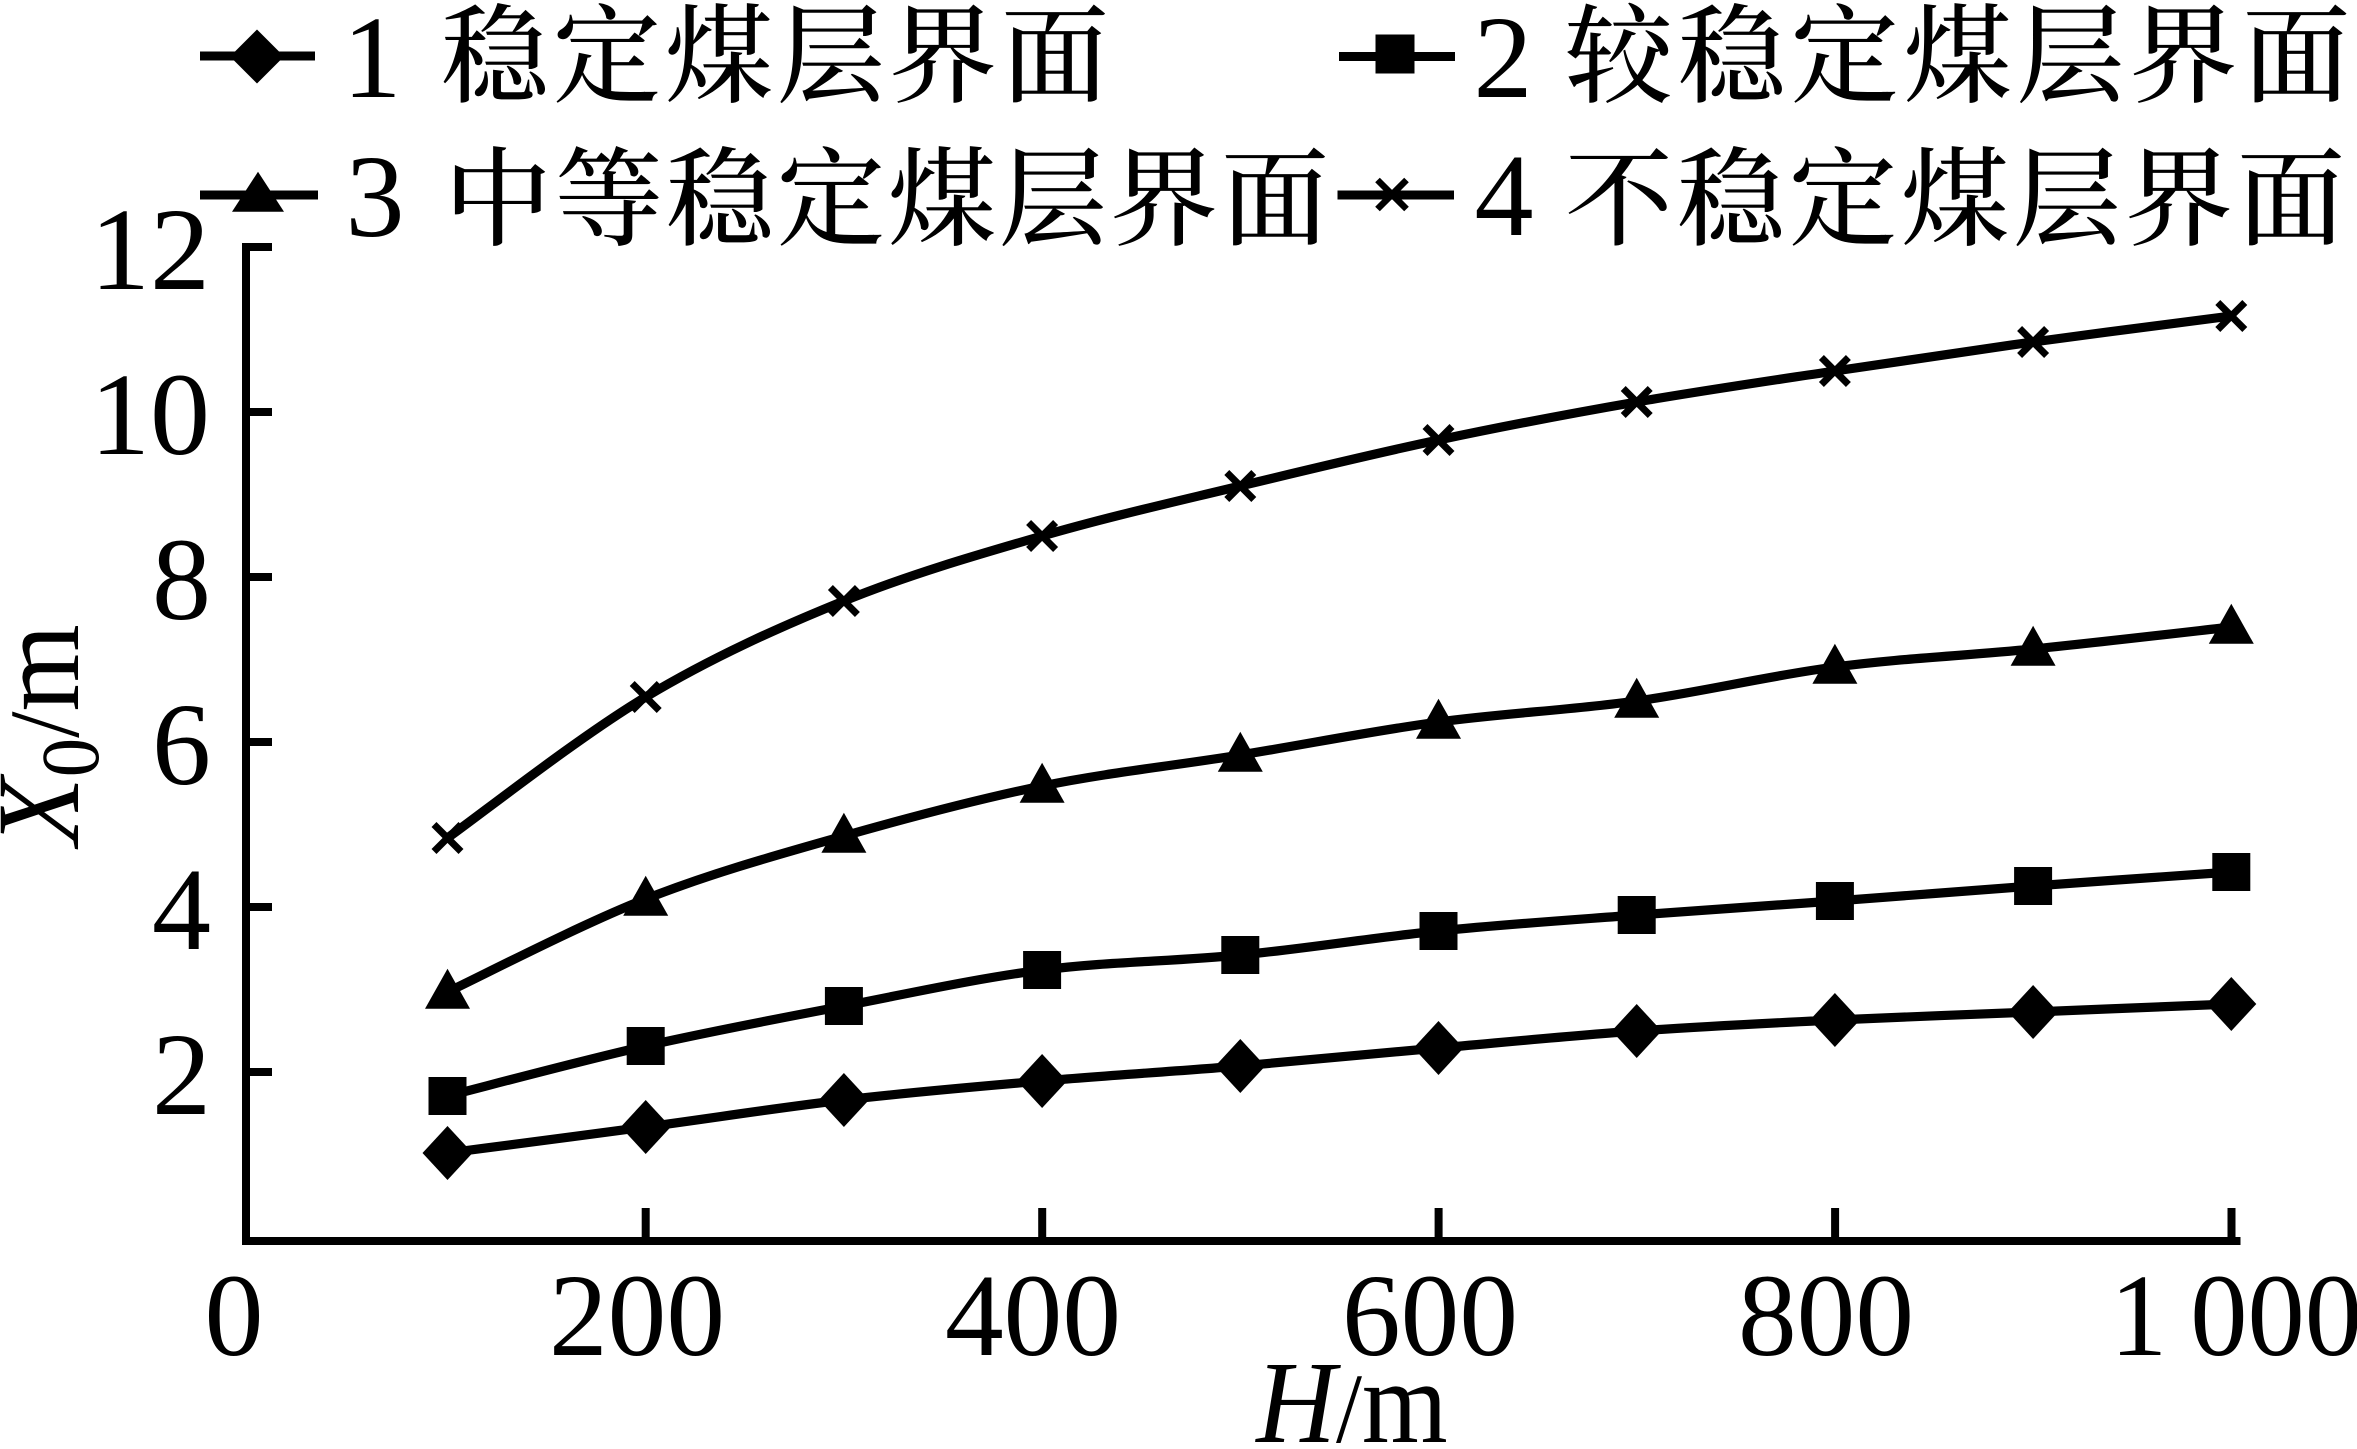 The image size is (2357, 1449). Describe the element at coordinates (181, 579) in the screenshot. I see `svg-text: 8` at that location.